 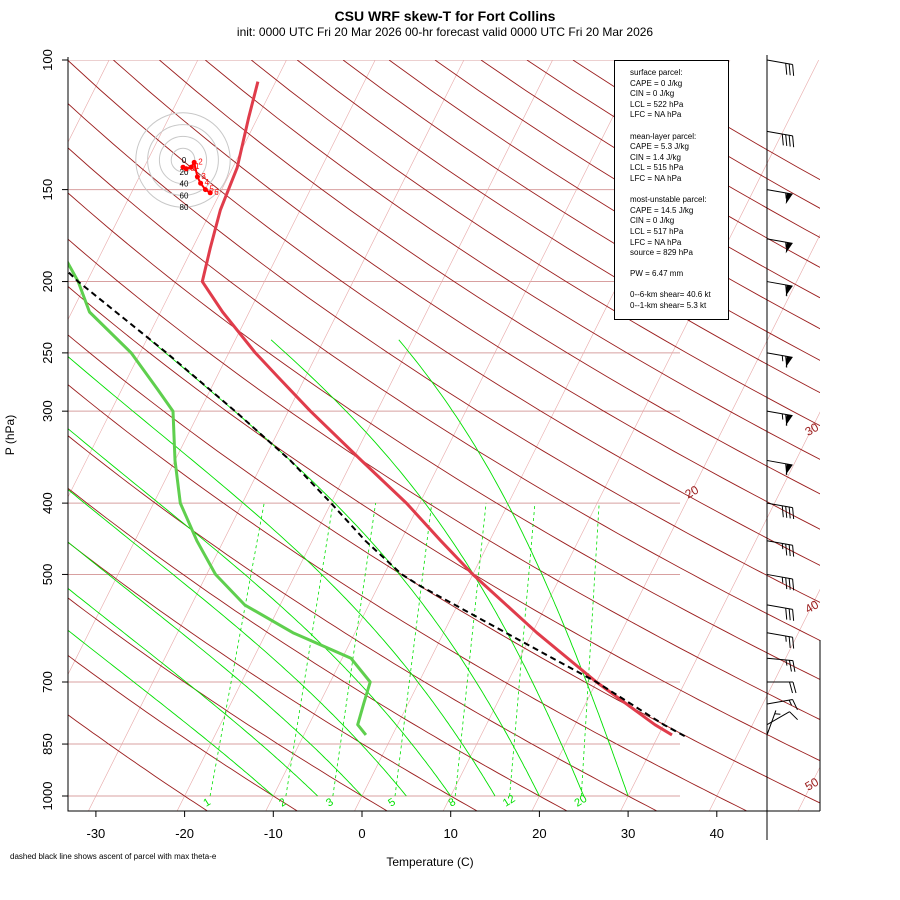 I want to click on hodograph-point-label: 0, so click(x=192, y=168).